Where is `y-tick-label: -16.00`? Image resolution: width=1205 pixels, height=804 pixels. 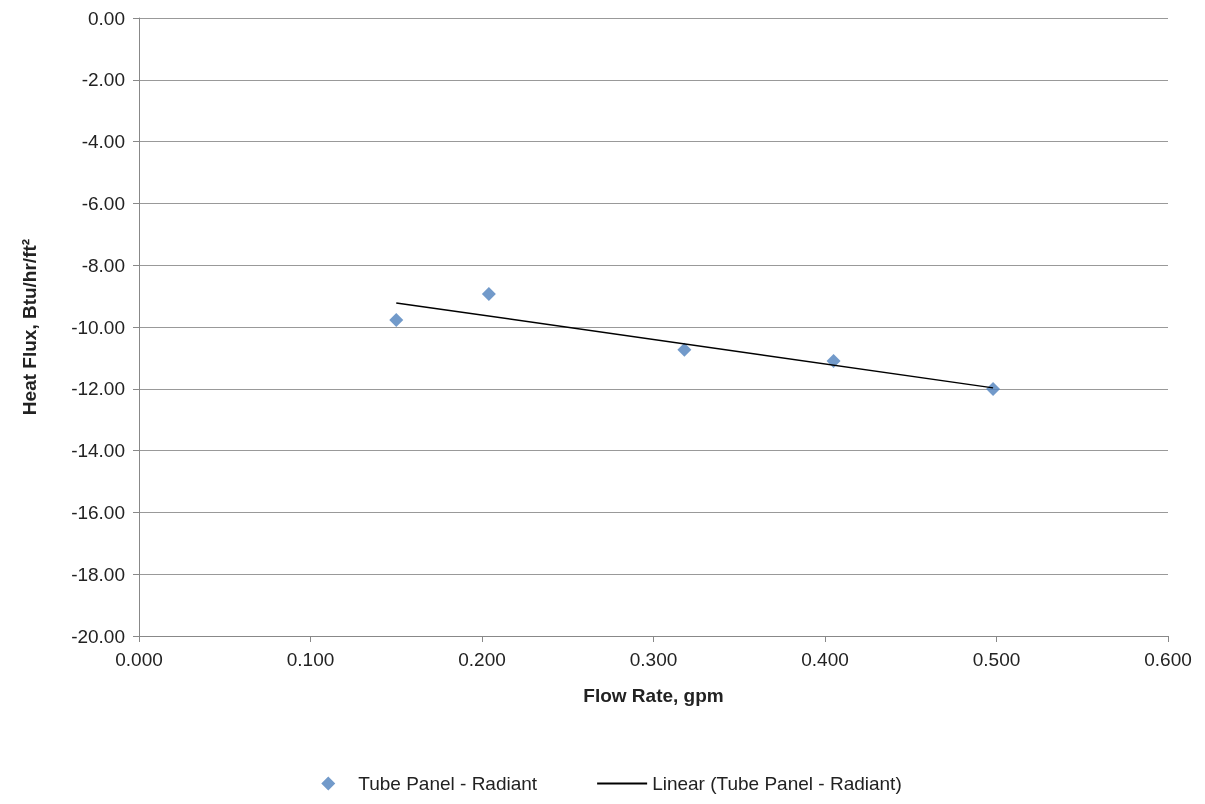 y-tick-label: -16.00 is located at coordinates (98, 512).